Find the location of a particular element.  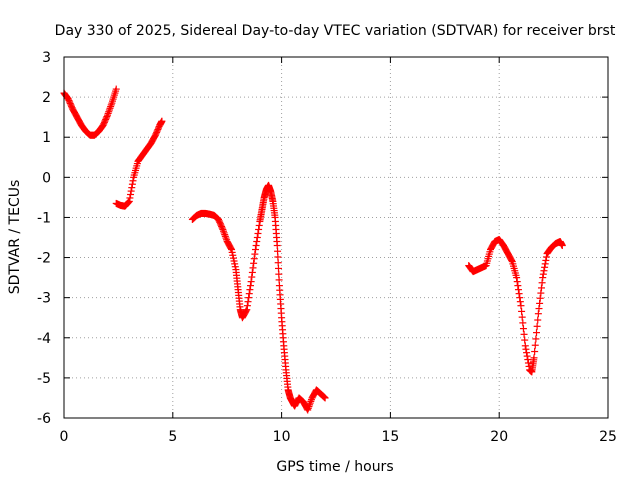

x-tick-label: 10 is located at coordinates (282, 437).